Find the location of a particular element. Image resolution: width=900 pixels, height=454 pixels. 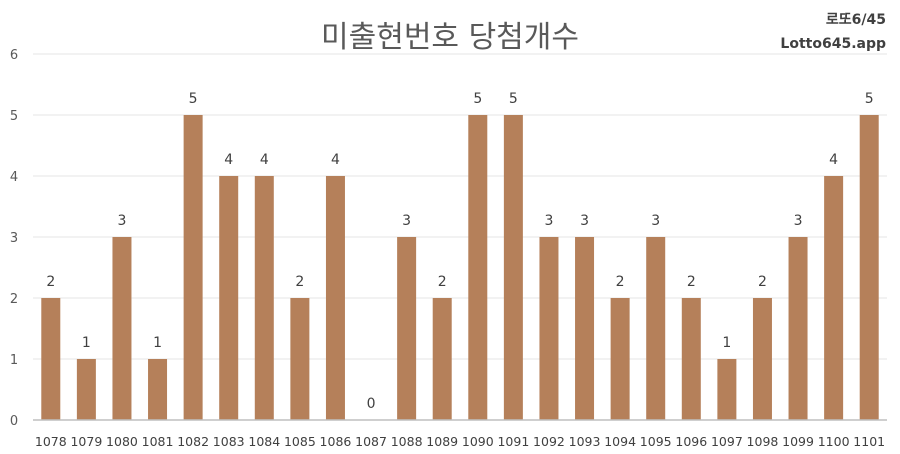

y-tick-label: 4 is located at coordinates (14, 177).